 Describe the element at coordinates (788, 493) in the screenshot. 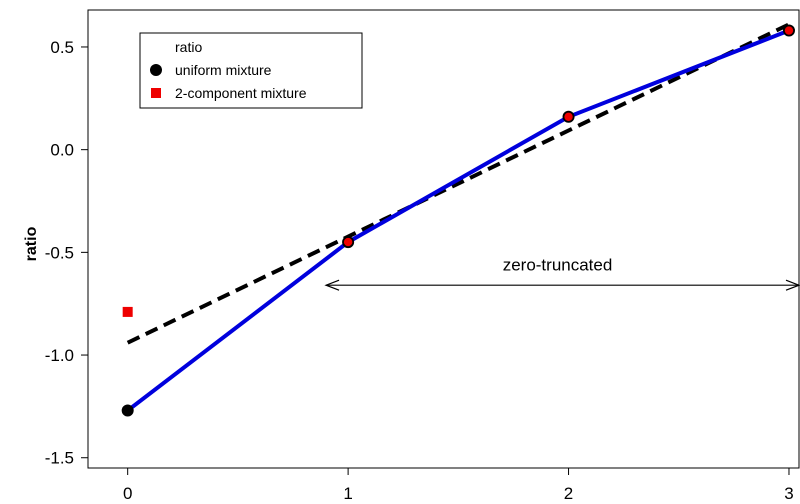

I see `x-tick-label: 3` at that location.